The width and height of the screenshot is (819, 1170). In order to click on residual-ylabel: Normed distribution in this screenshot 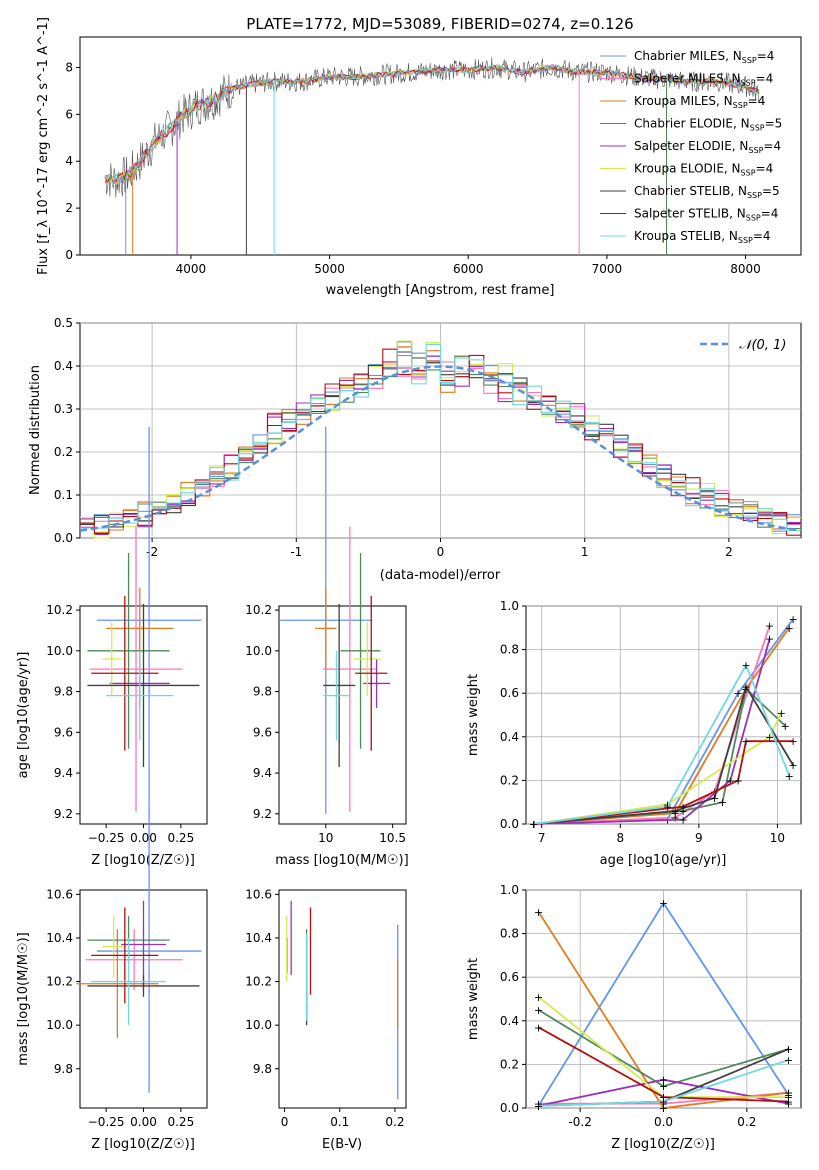, I will do `click(35, 430)`.